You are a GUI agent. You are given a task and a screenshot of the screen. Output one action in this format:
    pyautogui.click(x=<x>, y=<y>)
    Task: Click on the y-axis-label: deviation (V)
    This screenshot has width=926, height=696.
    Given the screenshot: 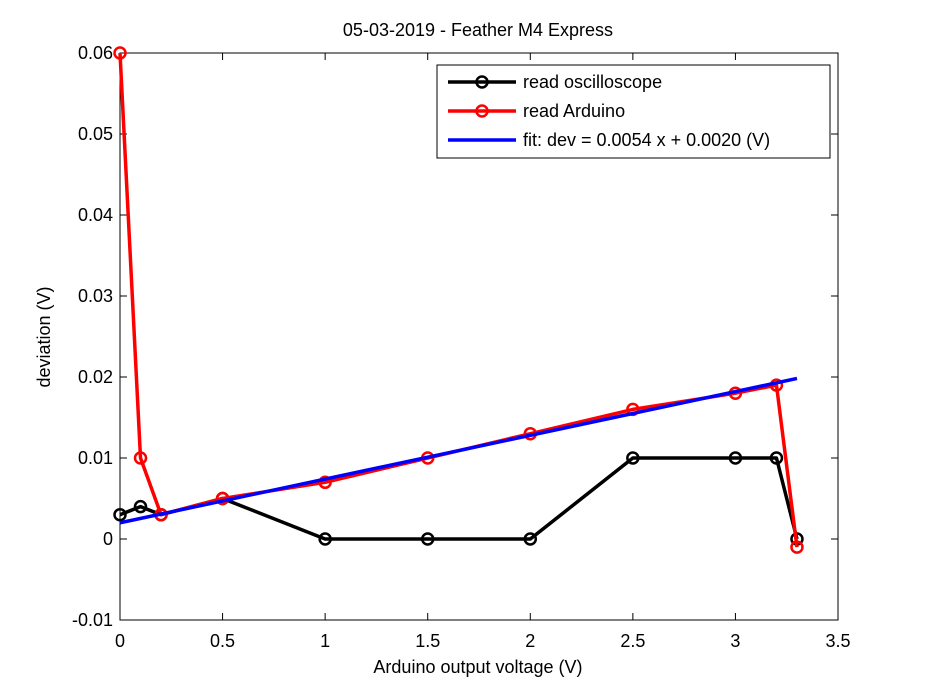 What is the action you would take?
    pyautogui.click(x=44, y=336)
    